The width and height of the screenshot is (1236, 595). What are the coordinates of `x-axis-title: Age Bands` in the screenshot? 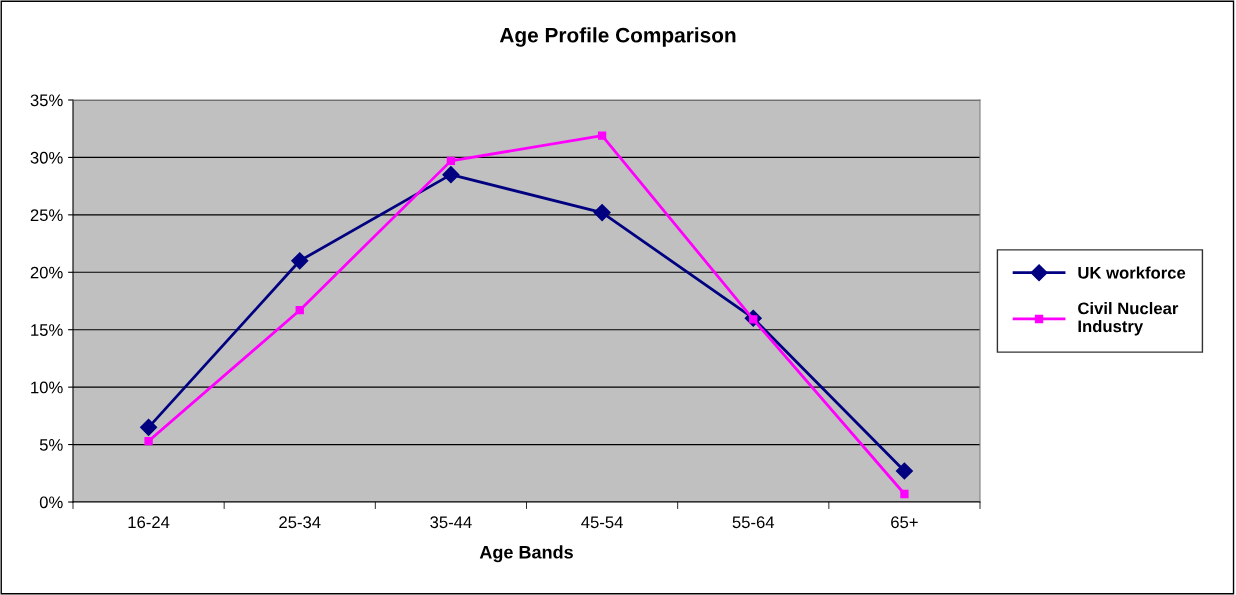 It's located at (526, 554).